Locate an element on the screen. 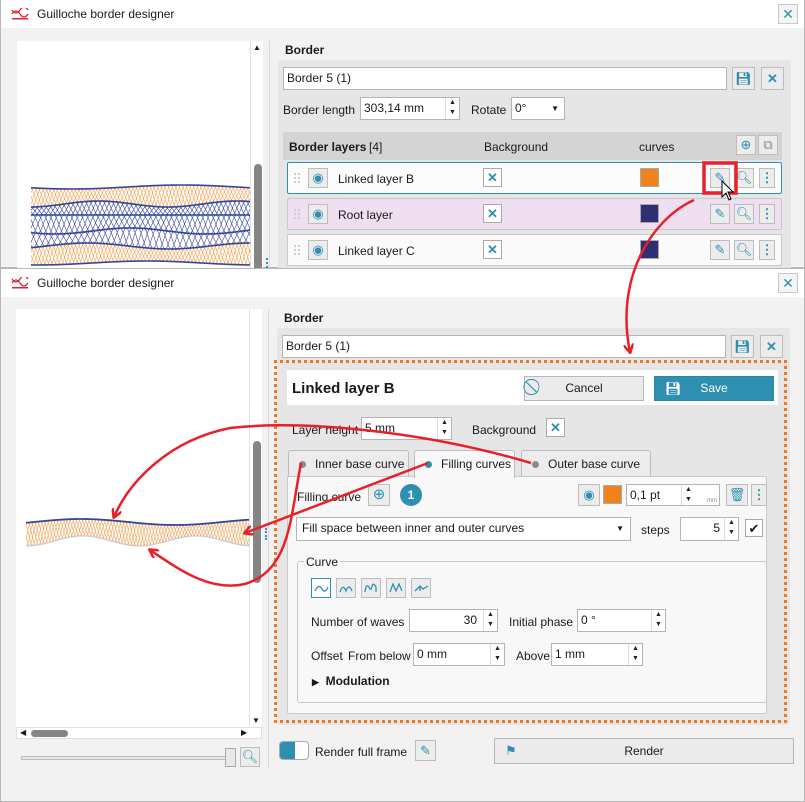 The width and height of the screenshot is (805, 802). arch-wave-icon is located at coordinates (346, 588).